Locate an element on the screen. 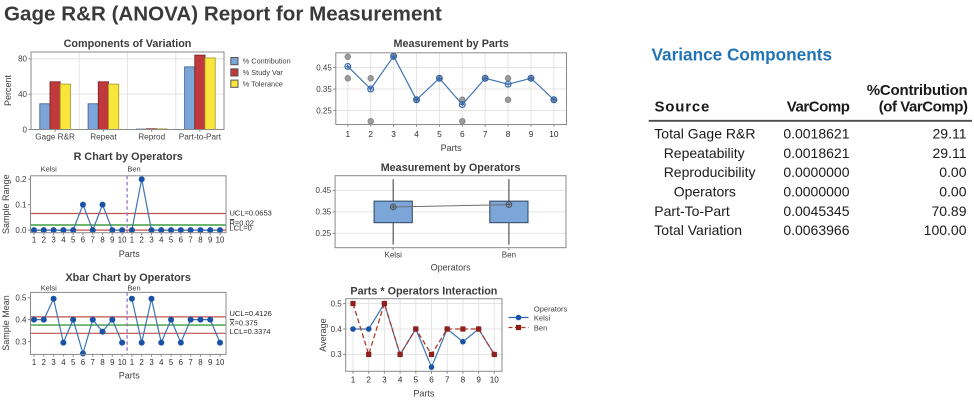 This screenshot has height=408, width=974. svg-text: 0.0063966 is located at coordinates (816, 230).